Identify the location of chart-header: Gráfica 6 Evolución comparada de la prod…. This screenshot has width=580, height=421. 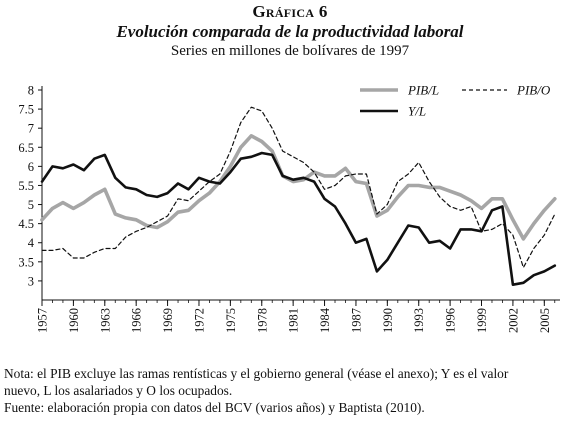
(290, 31).